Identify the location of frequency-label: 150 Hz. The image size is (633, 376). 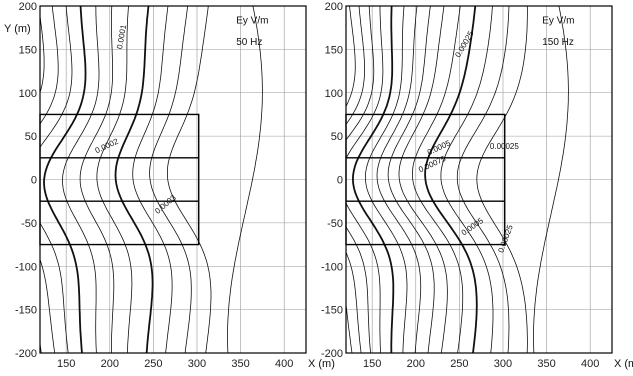
(558, 42).